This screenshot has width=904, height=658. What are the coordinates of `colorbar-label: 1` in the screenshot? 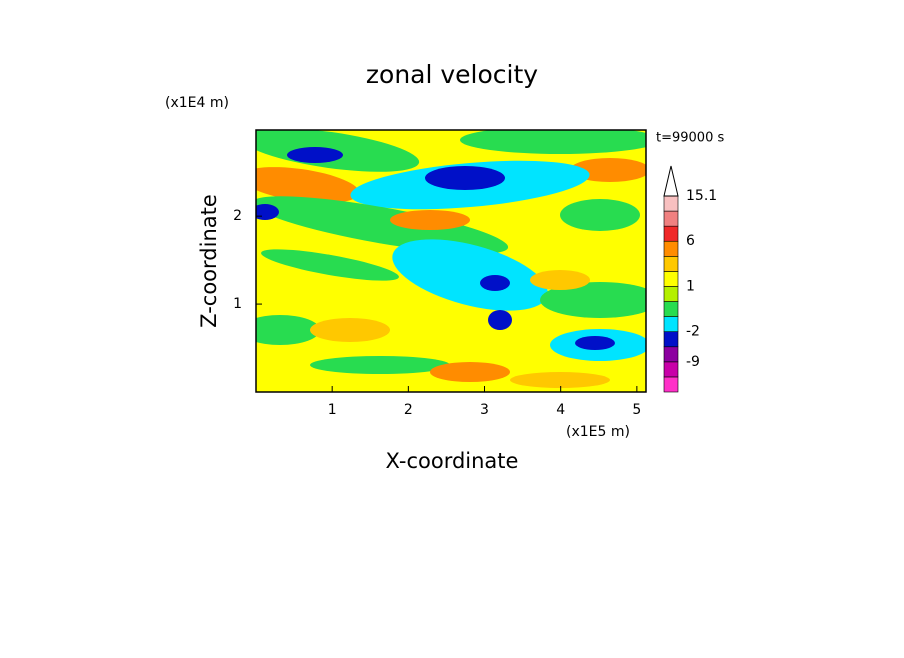 It's located at (690, 286).